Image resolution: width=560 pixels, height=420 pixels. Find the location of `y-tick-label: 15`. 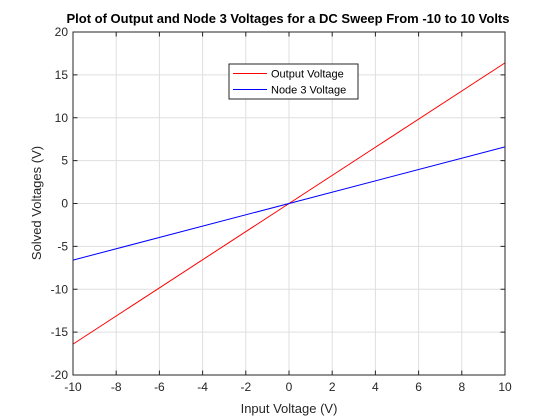

y-tick-label: 15 is located at coordinates (62, 75).